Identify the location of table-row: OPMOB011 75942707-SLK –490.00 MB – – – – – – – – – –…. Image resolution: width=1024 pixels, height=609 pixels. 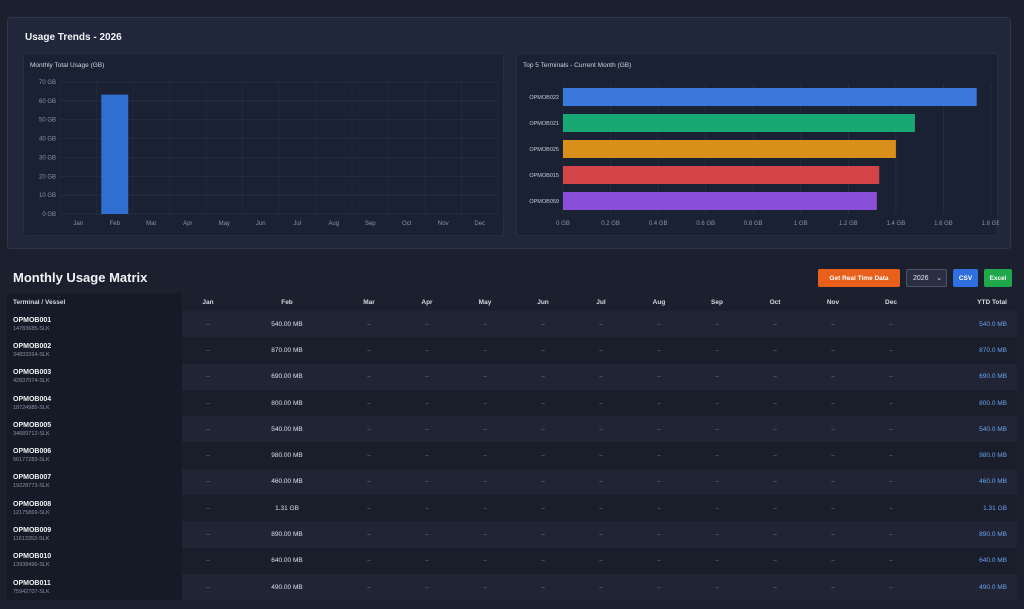
(512, 587).